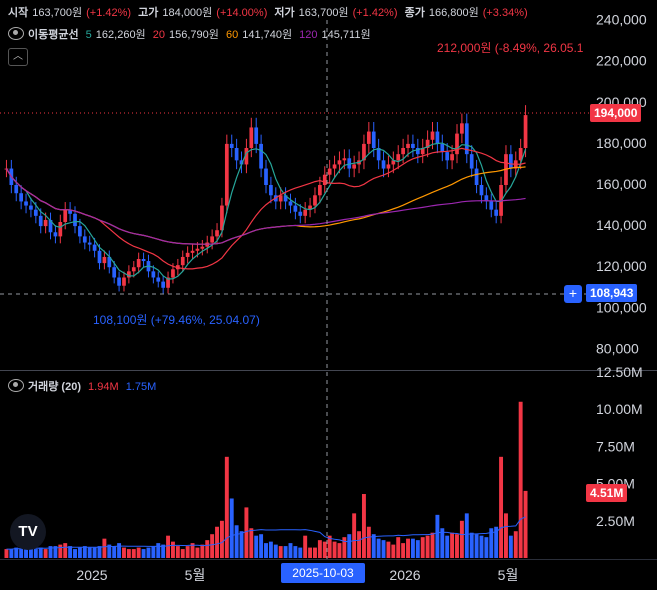 This screenshot has width=657, height=590. I want to click on close-value: 166,800원, so click(453, 13).